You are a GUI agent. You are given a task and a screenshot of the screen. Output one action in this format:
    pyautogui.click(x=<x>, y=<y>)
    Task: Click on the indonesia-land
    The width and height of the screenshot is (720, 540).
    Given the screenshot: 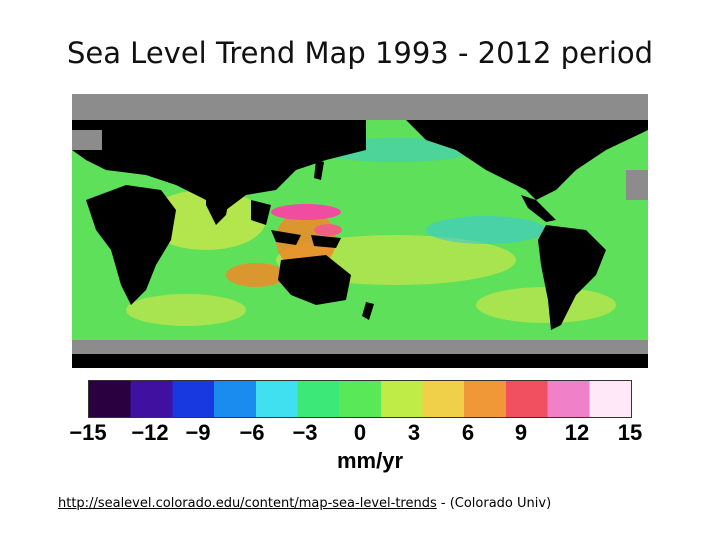 What is the action you would take?
    pyautogui.click(x=286, y=237)
    